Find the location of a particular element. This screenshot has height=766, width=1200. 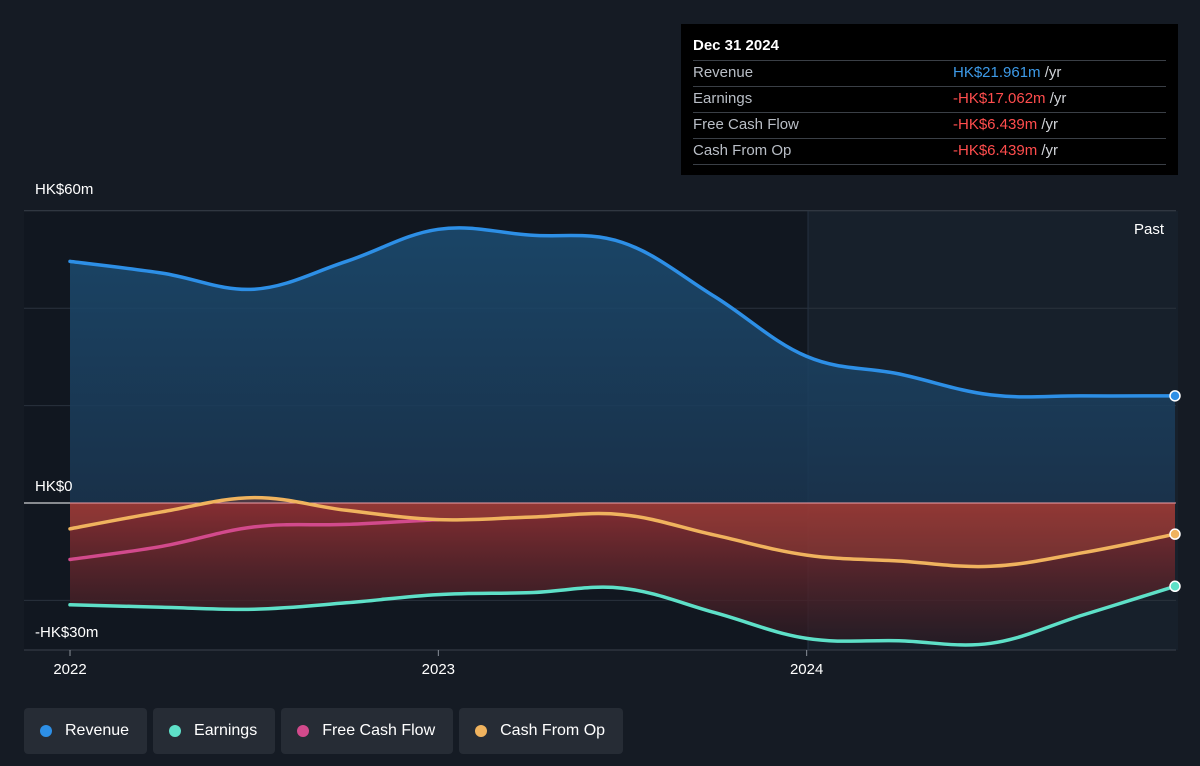

legend-item-cash-from-op: Cash From Op is located at coordinates (541, 731).